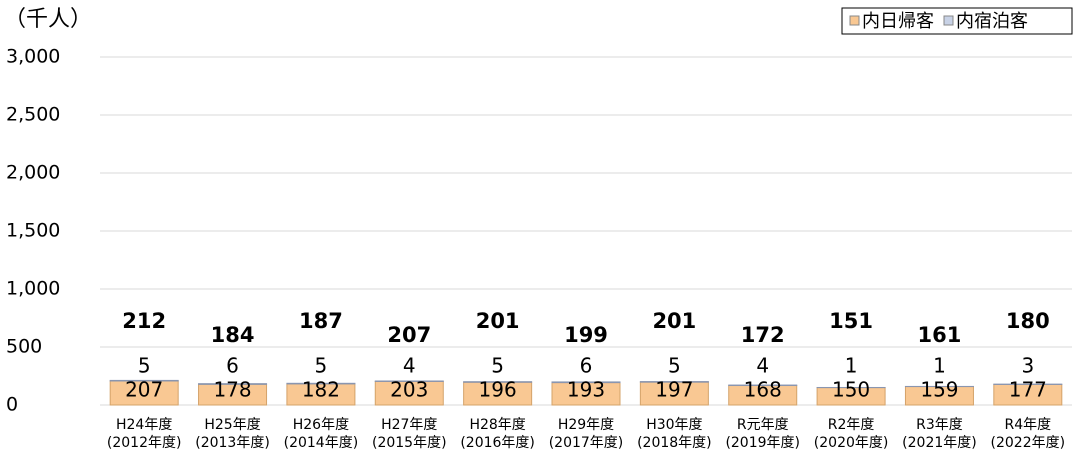 The width and height of the screenshot is (1078, 458). I want to click on x-tick-label: R2年度(2020年度), so click(851, 434).